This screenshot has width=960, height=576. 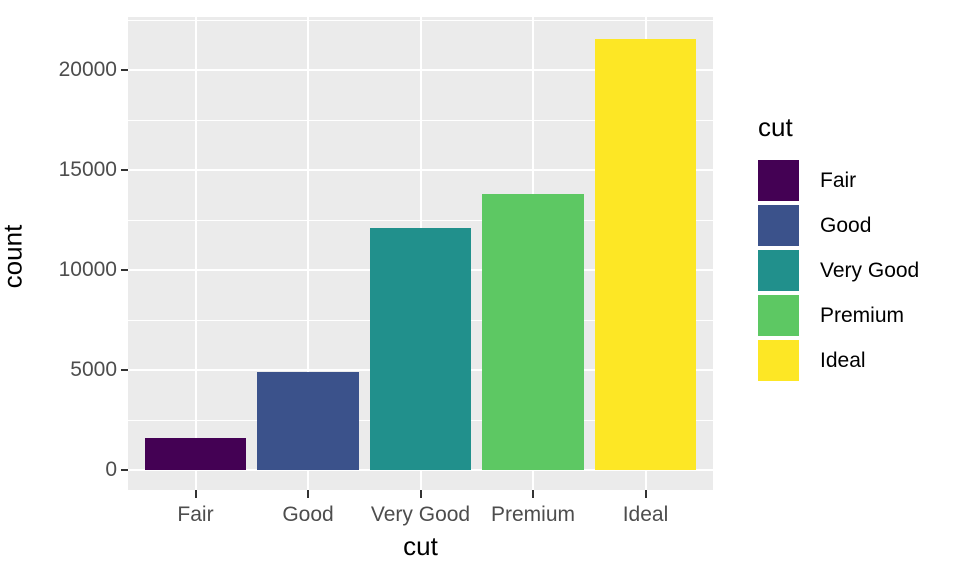 I want to click on legend-entries: Fair Good Very Good Premium Ideal, so click(x=838, y=270).